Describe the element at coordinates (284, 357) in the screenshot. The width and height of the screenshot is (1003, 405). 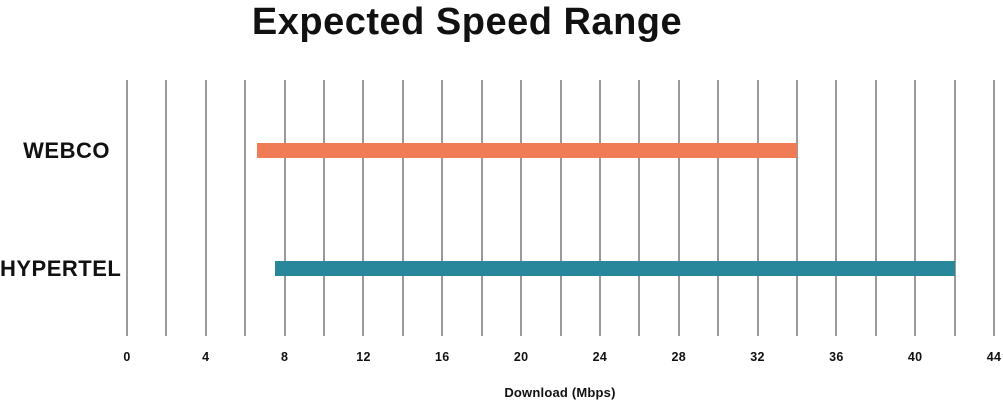
I see `x-tick-label: 8` at that location.